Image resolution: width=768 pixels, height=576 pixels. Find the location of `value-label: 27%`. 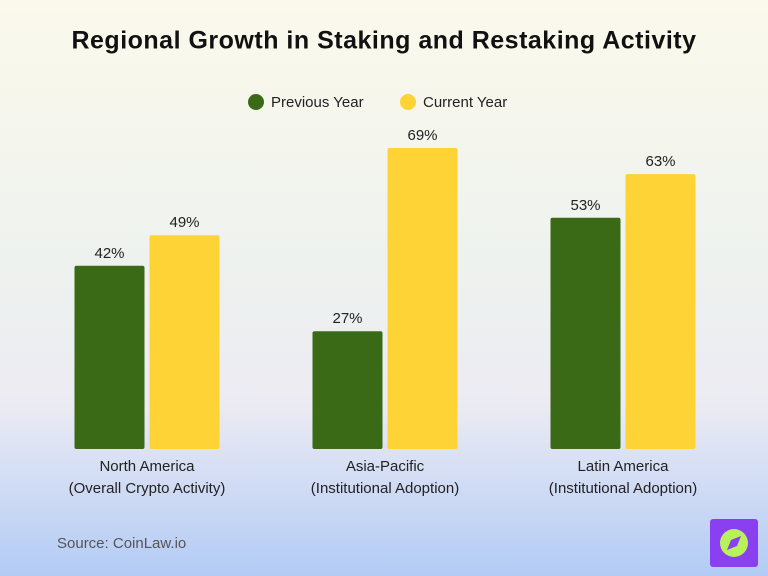

value-label: 27% is located at coordinates (347, 318).